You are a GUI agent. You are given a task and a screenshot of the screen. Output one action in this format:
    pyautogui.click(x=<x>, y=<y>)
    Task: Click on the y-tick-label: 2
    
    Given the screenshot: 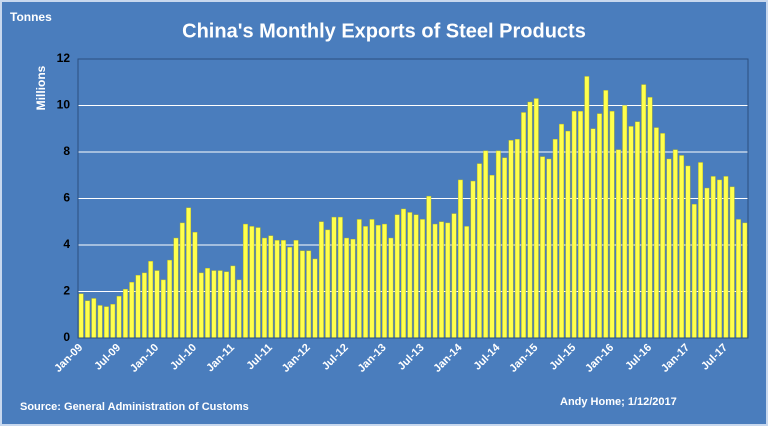 What is the action you would take?
    pyautogui.click(x=66, y=291)
    